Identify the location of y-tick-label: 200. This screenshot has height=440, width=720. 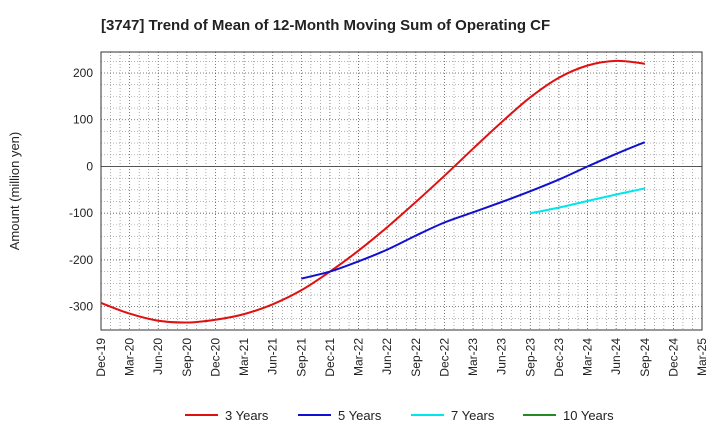
(83, 73).